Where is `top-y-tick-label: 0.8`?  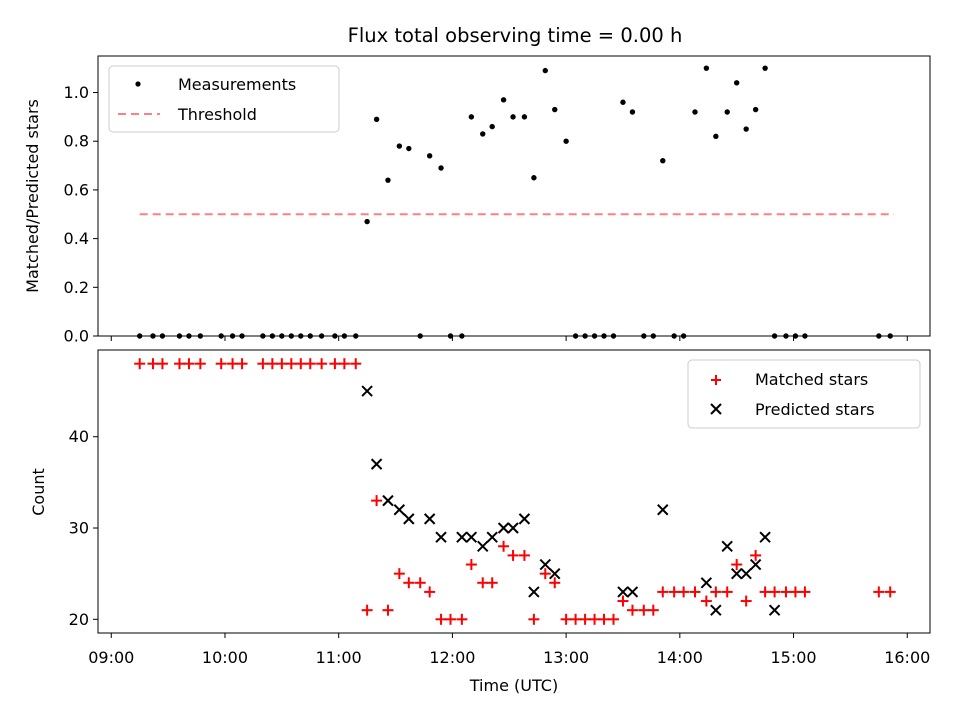 top-y-tick-label: 0.8 is located at coordinates (76, 141).